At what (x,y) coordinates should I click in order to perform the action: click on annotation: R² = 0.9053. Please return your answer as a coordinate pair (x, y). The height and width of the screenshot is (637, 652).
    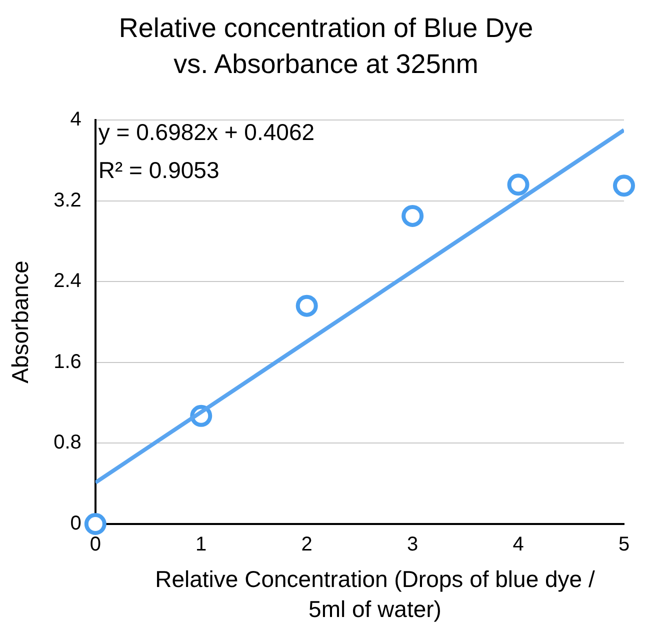
    Looking at the image, I should click on (159, 169).